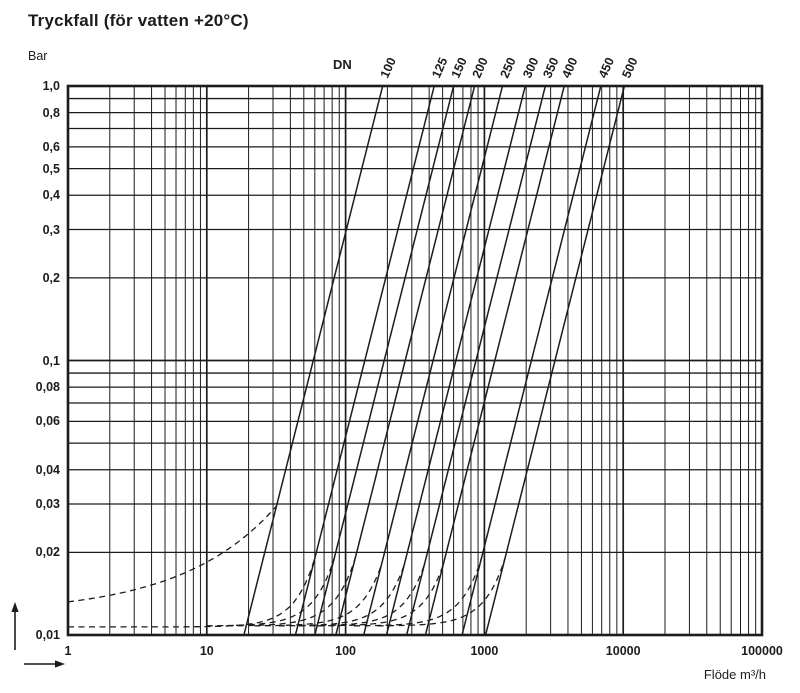  What do you see at coordinates (346, 651) in the screenshot?
I see `x-tick-label-100: 100` at bounding box center [346, 651].